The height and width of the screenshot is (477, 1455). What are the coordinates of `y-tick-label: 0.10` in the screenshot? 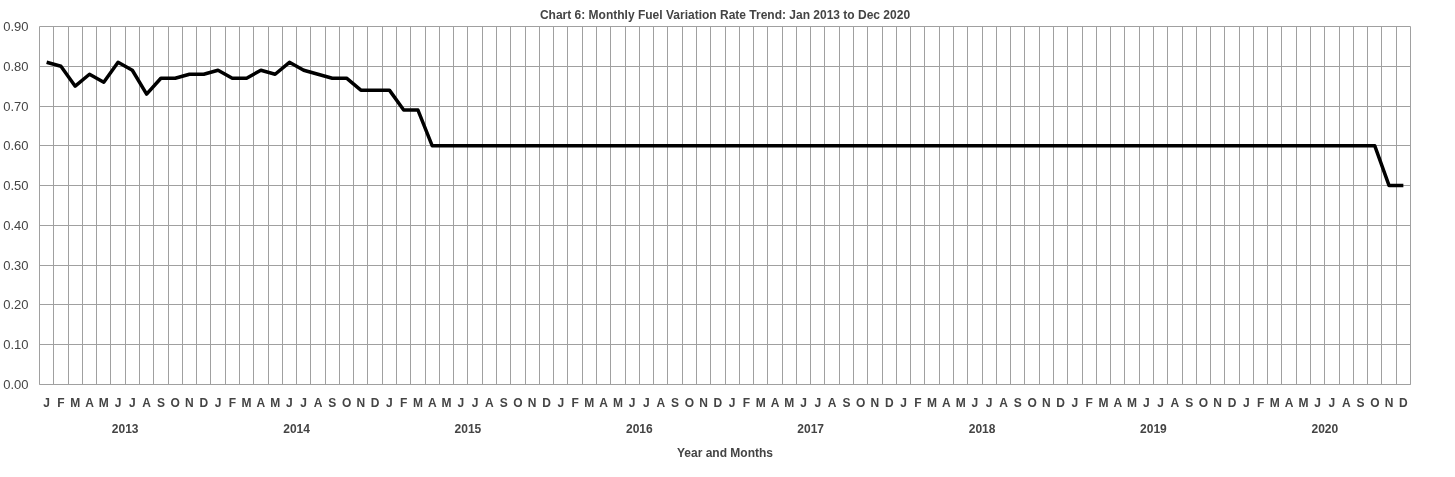 It's located at (16, 345).